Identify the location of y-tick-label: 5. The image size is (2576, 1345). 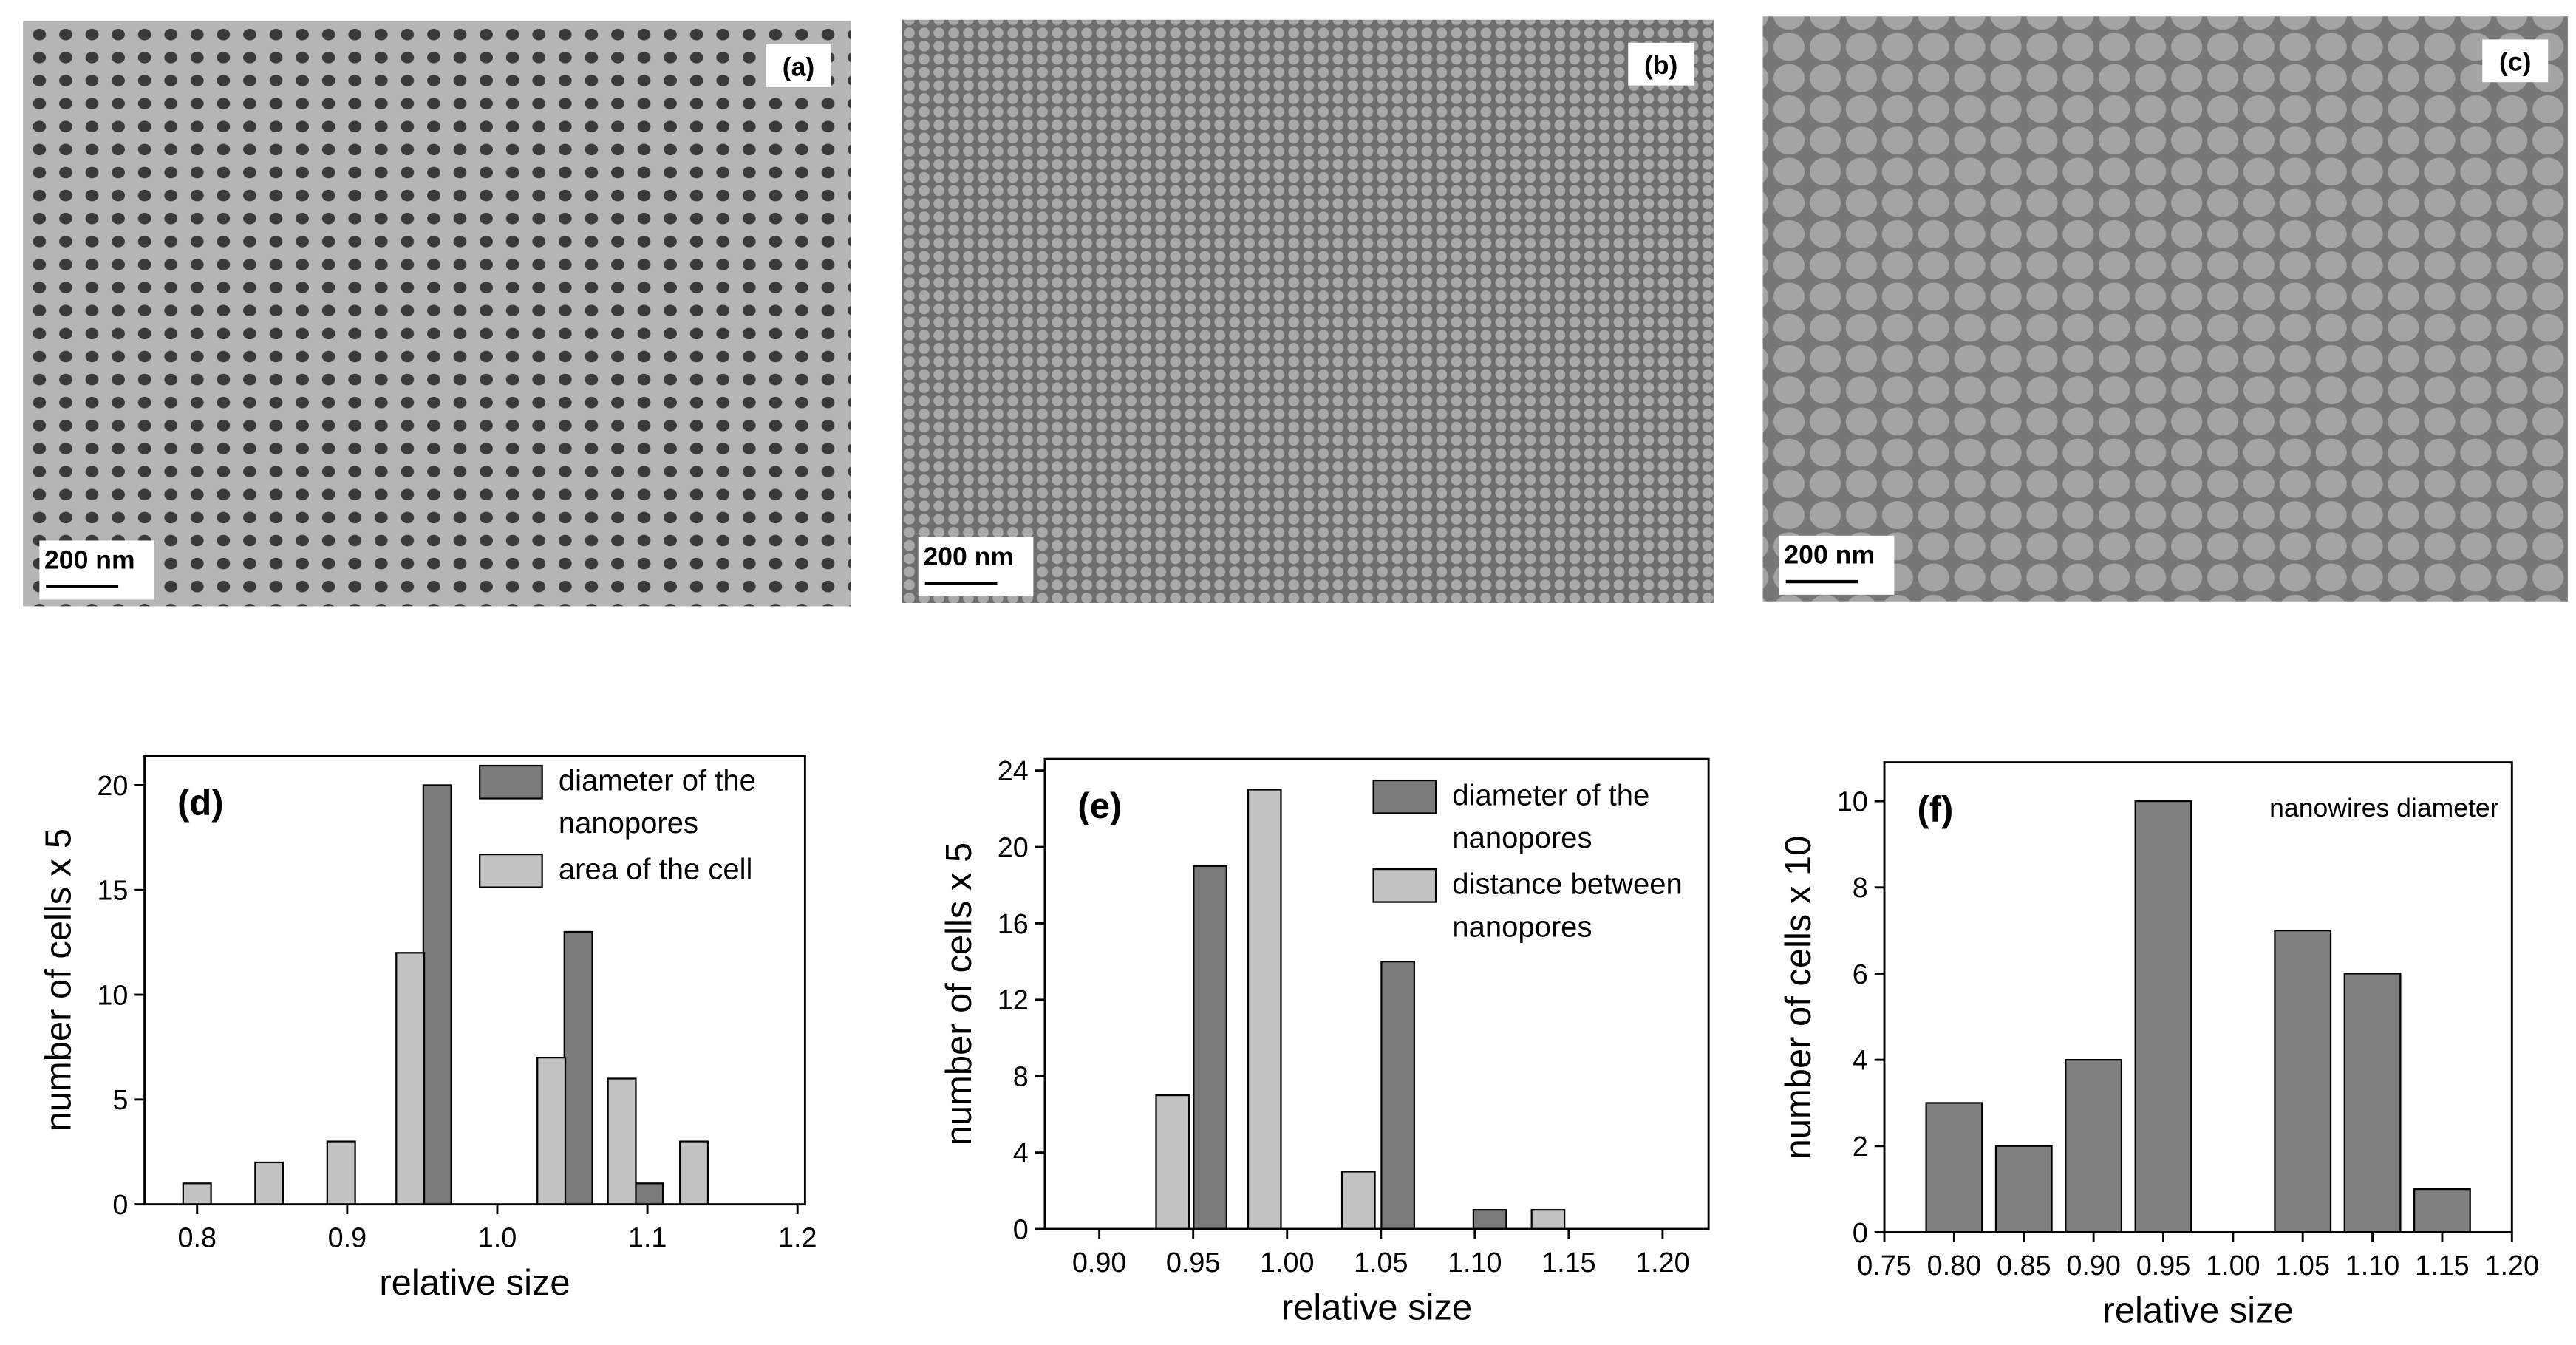
(120, 1100).